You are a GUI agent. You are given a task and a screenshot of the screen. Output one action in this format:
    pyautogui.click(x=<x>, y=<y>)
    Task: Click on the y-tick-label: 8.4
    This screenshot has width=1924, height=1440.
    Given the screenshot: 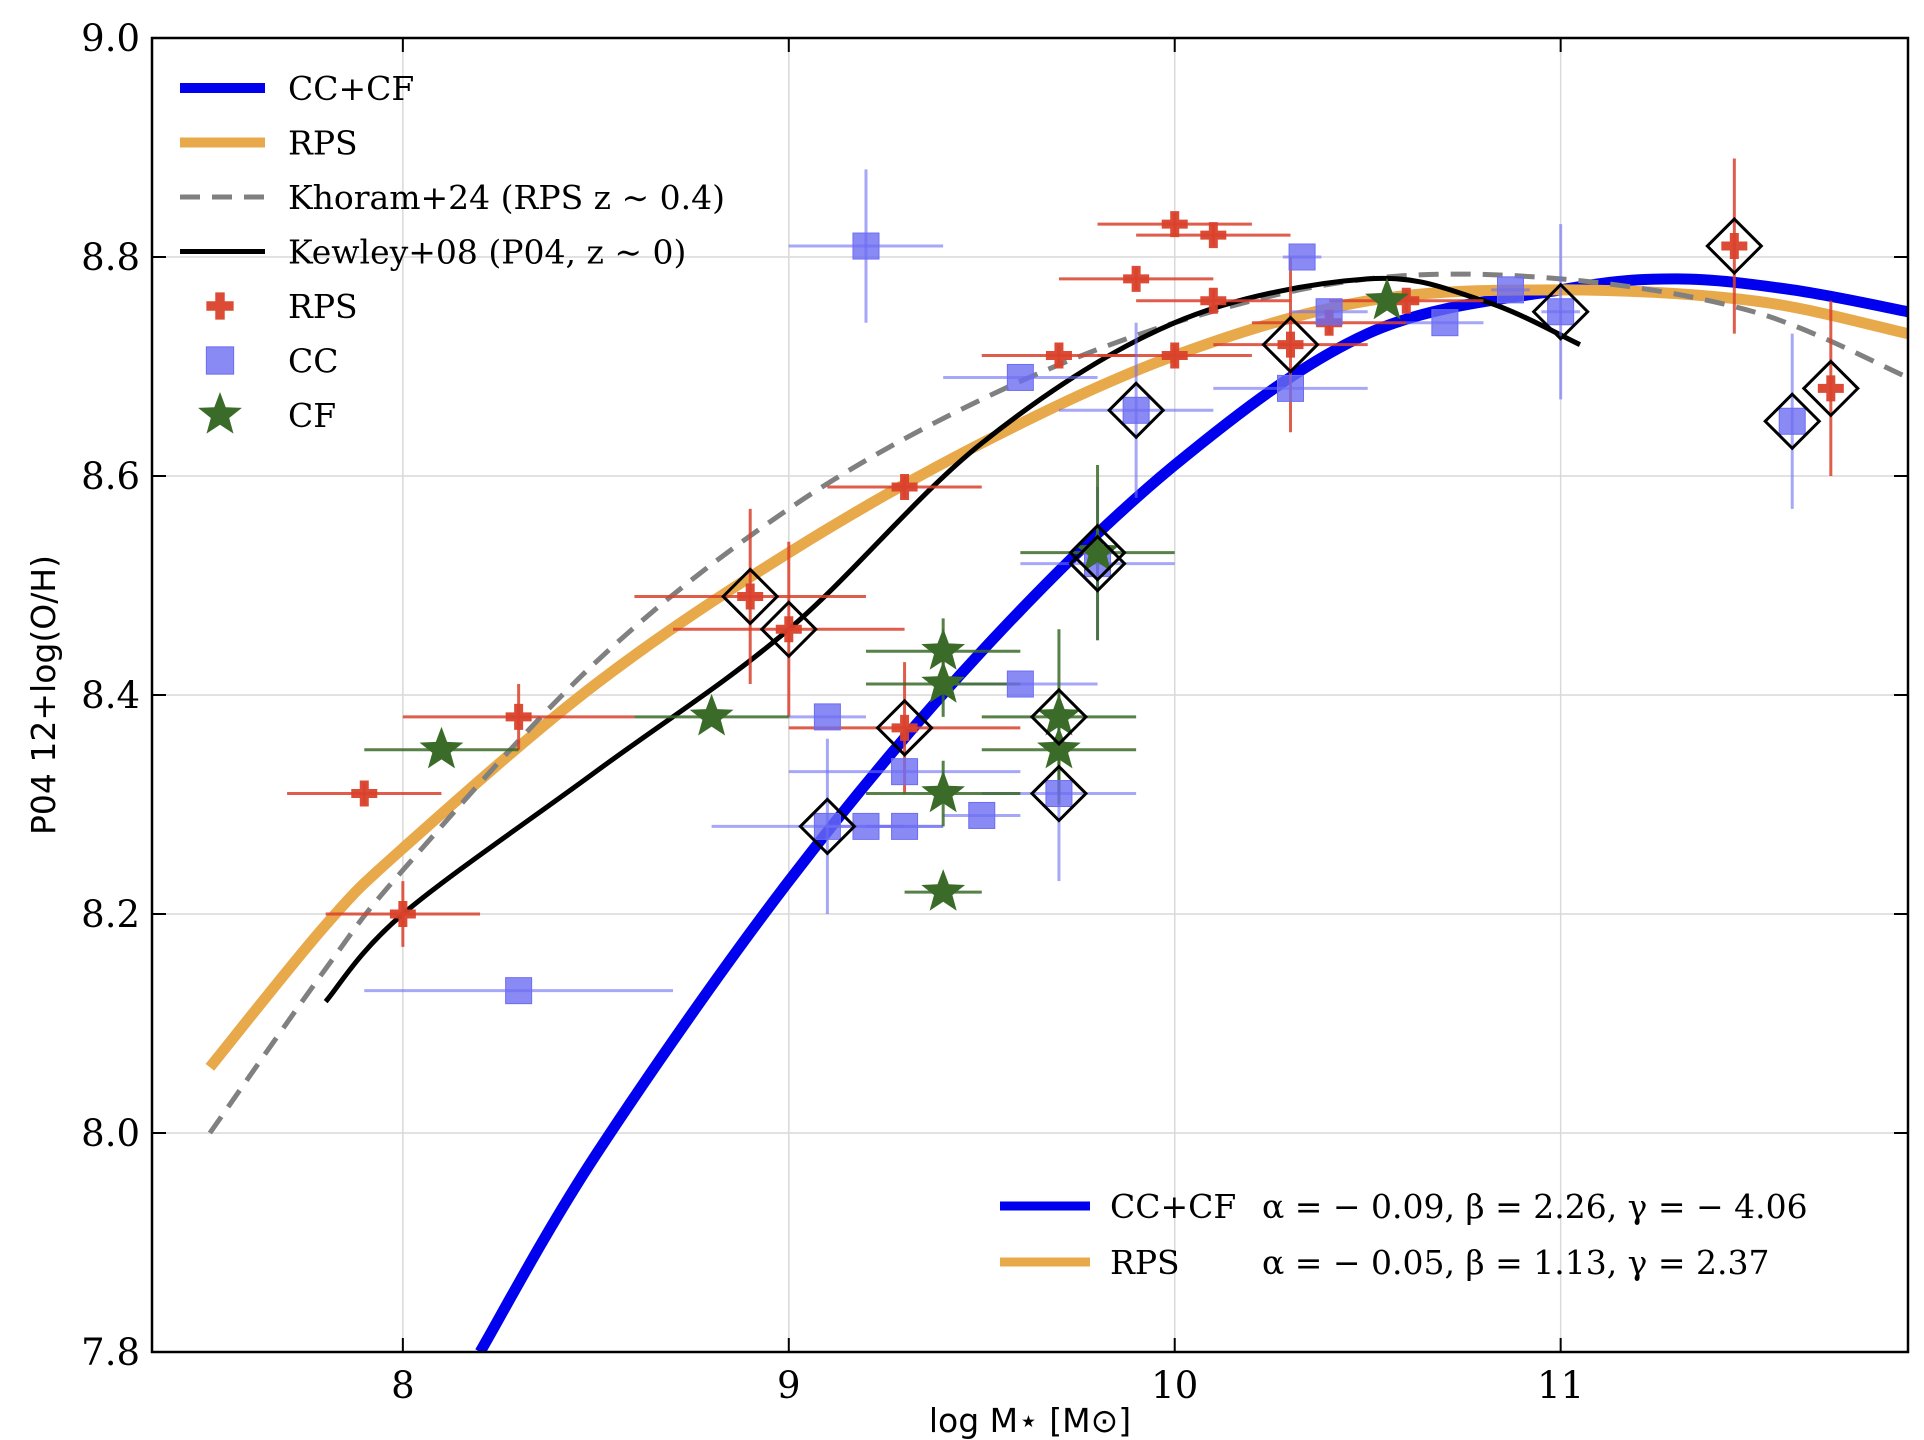 What is the action you would take?
    pyautogui.click(x=110, y=695)
    